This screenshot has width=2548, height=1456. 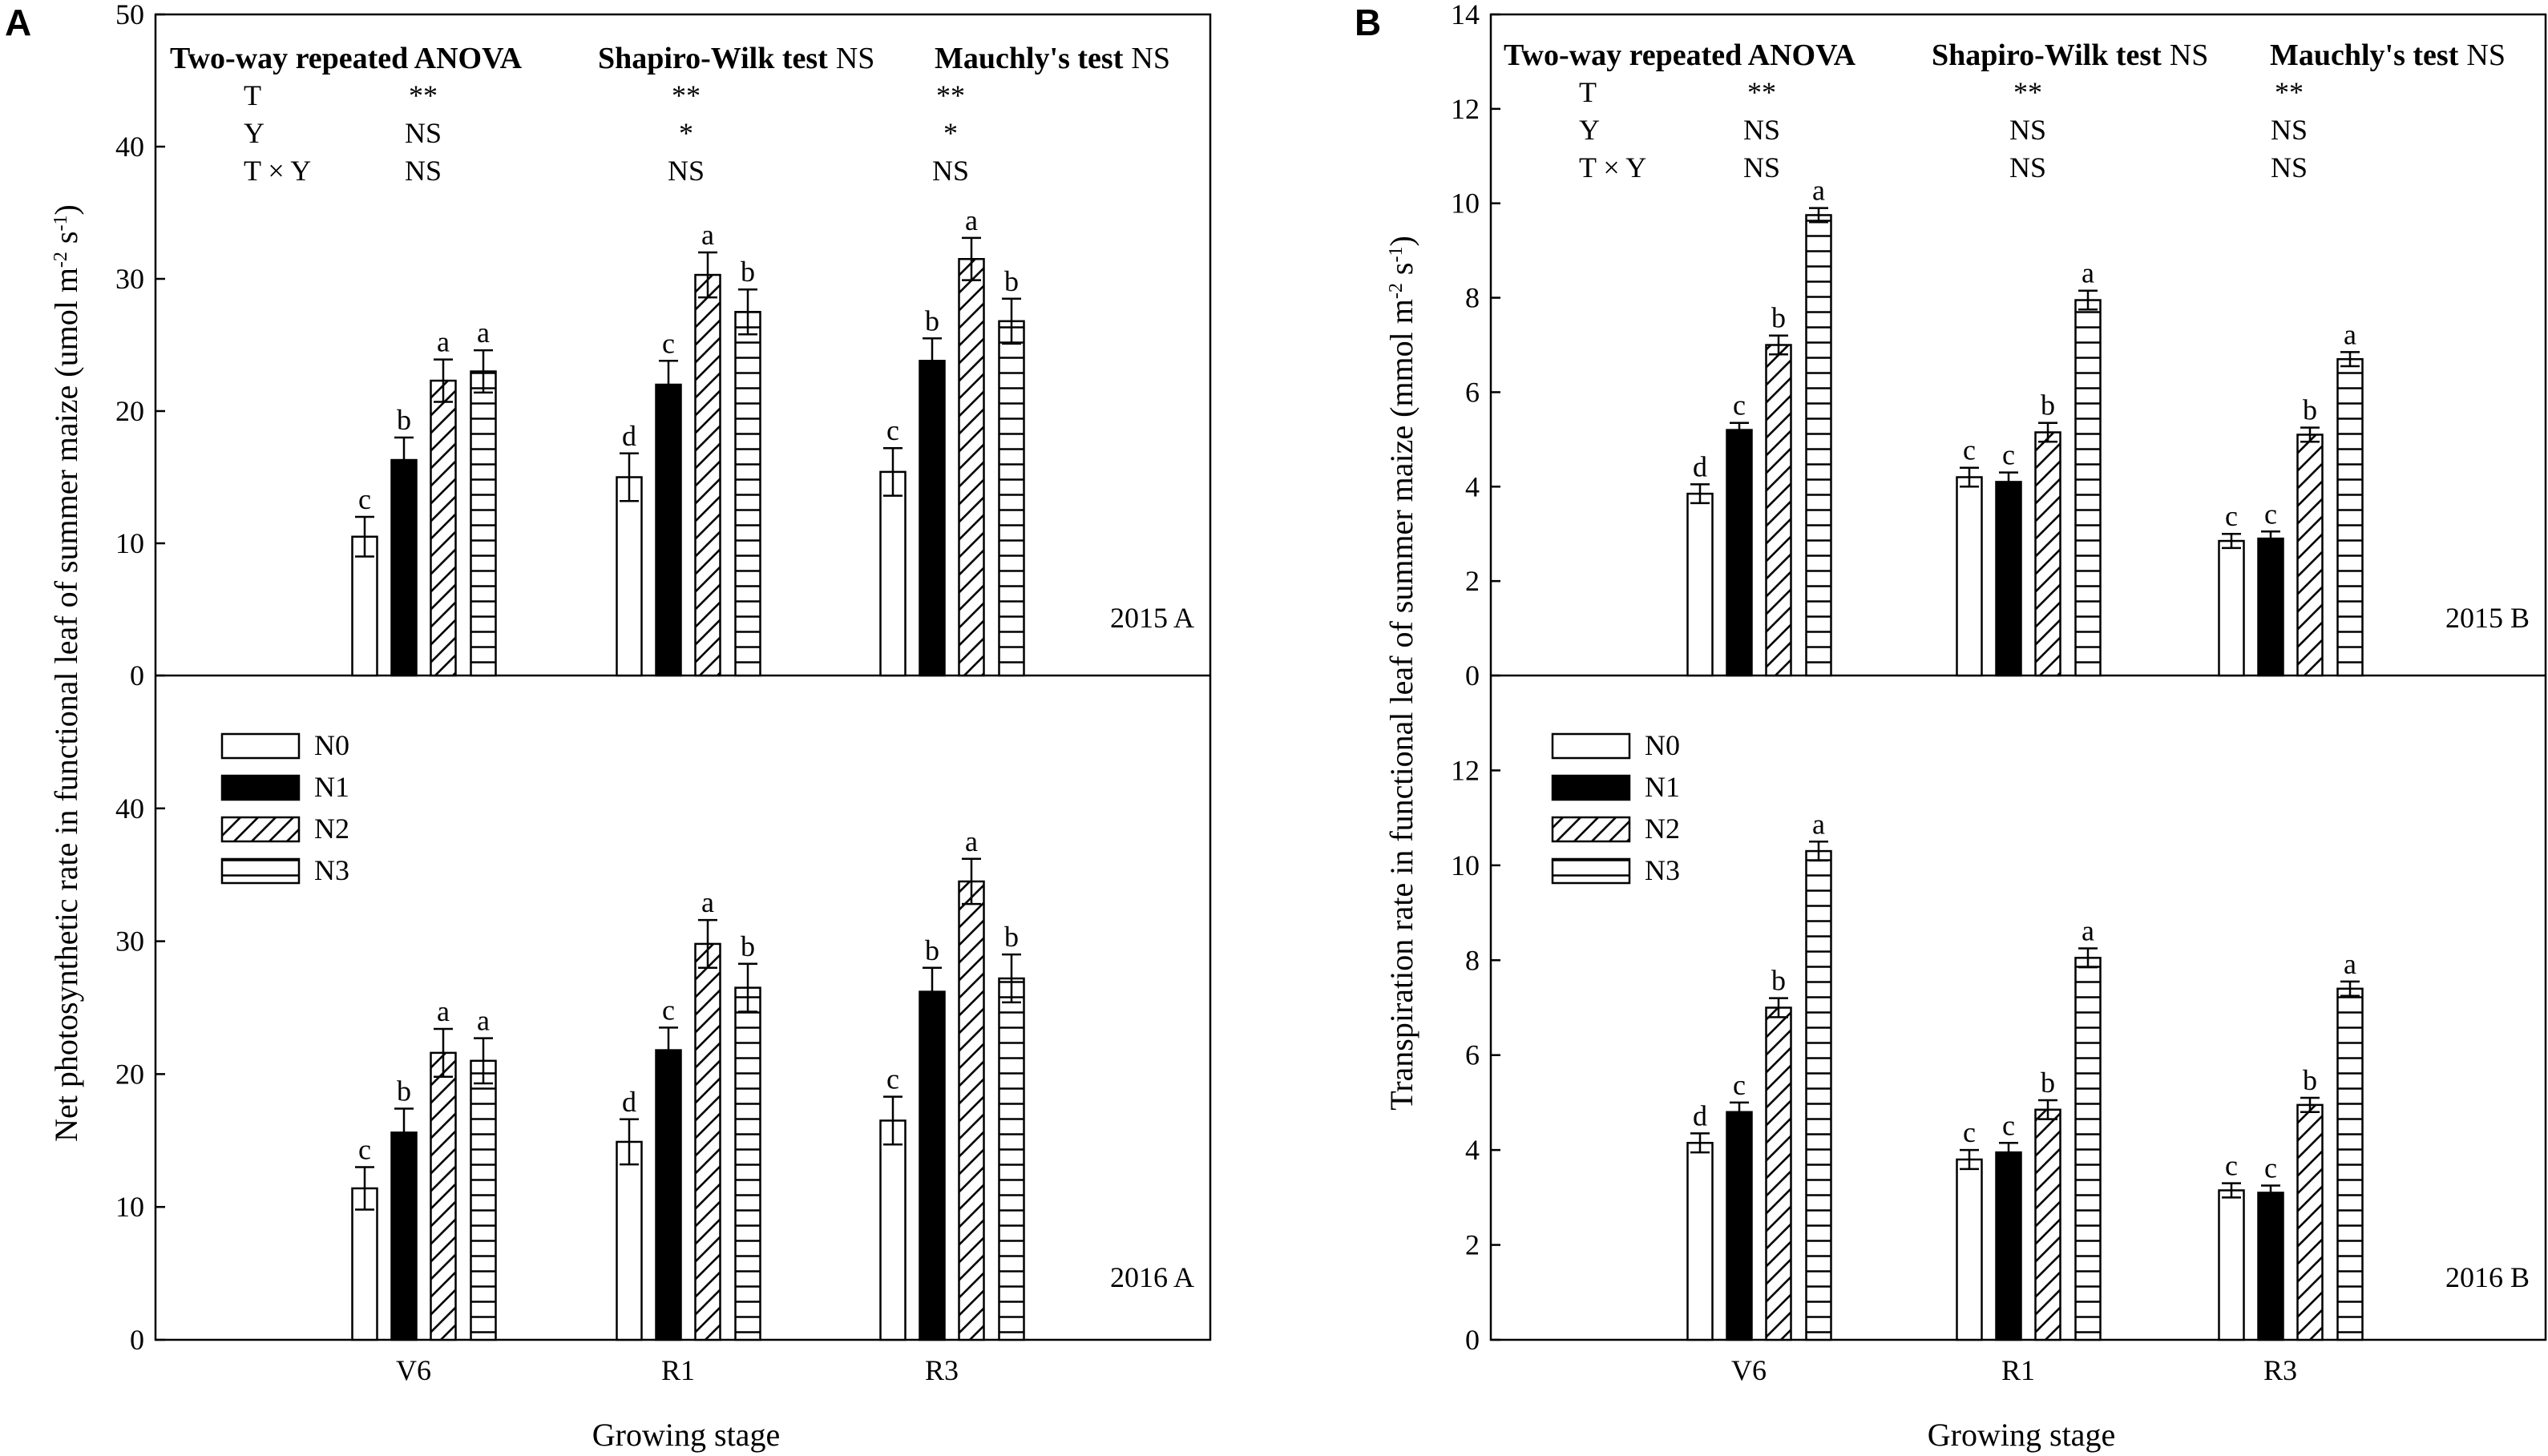 What do you see at coordinates (1969, 1249) in the screenshot?
I see `bar-n0-r1` at bounding box center [1969, 1249].